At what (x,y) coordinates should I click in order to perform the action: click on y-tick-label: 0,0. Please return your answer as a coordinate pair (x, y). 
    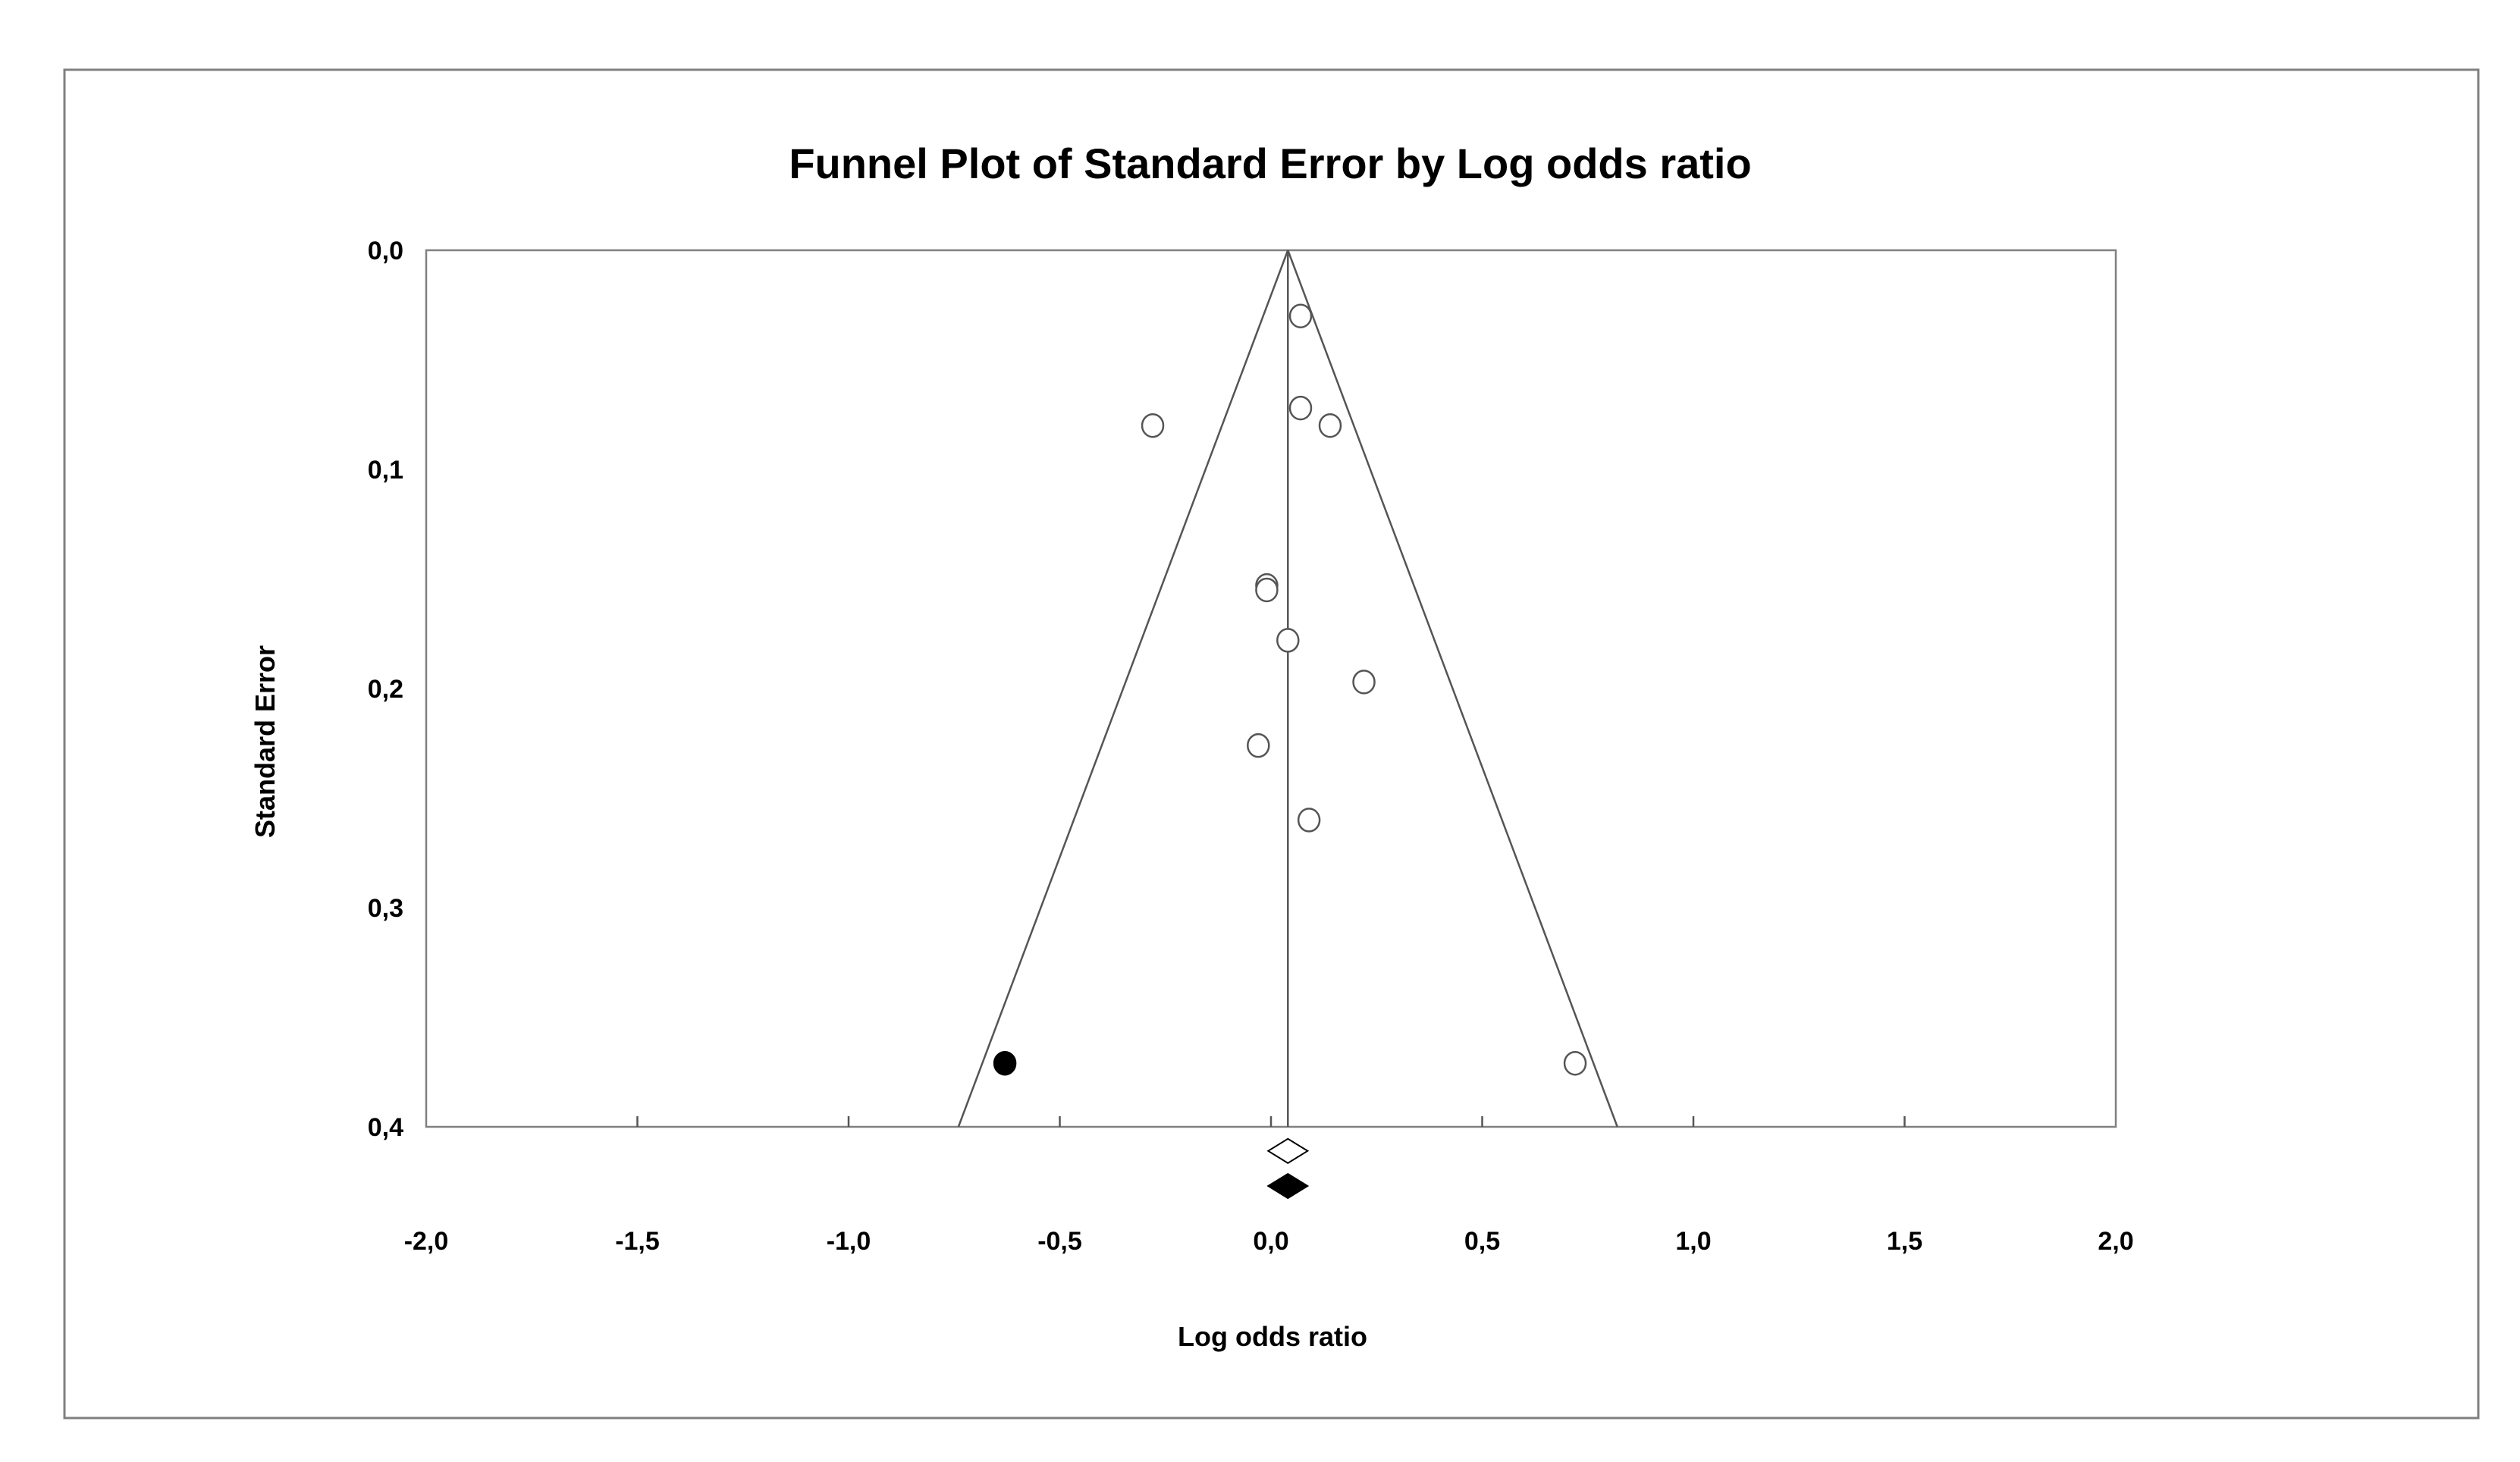
    Looking at the image, I should click on (385, 251).